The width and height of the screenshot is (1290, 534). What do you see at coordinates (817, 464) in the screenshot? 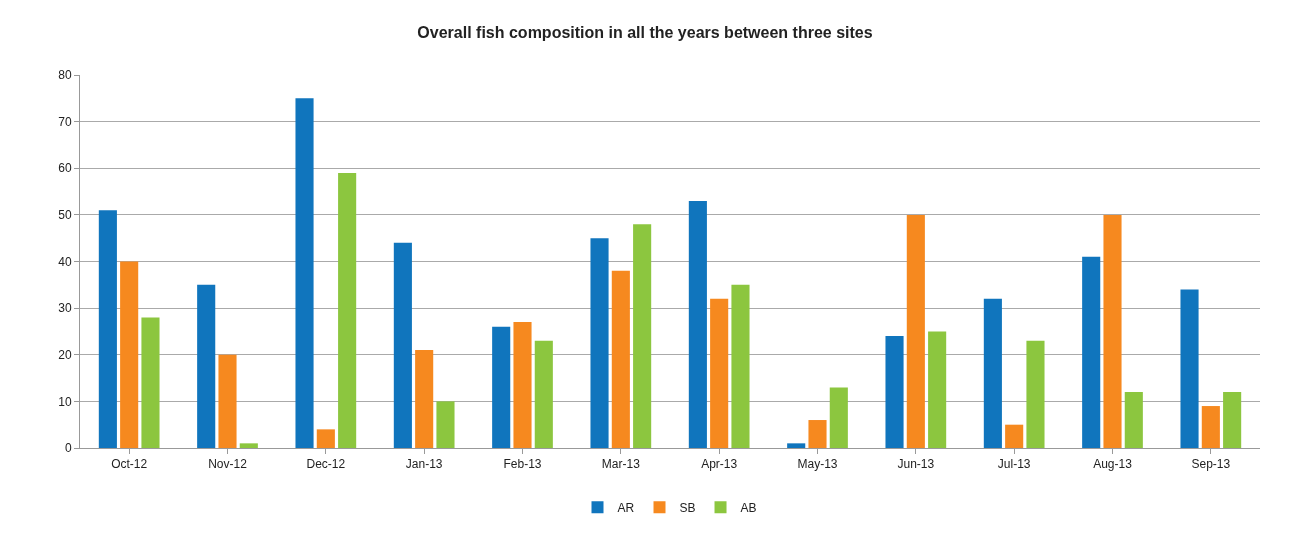
I see `x-tick-label: May-13` at bounding box center [817, 464].